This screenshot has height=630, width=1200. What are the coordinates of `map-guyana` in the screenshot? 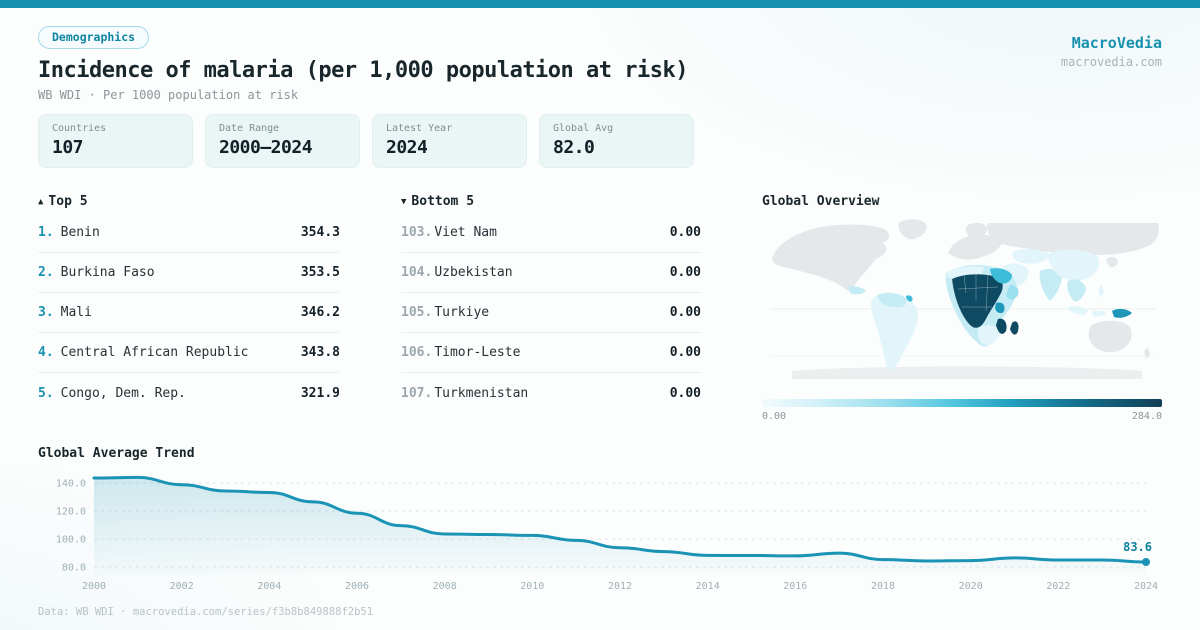 It's located at (909, 298).